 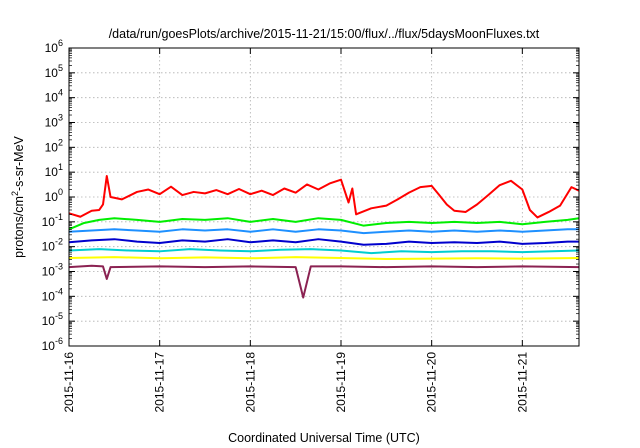 I want to click on y-tick-label: 10², so click(x=54, y=145).